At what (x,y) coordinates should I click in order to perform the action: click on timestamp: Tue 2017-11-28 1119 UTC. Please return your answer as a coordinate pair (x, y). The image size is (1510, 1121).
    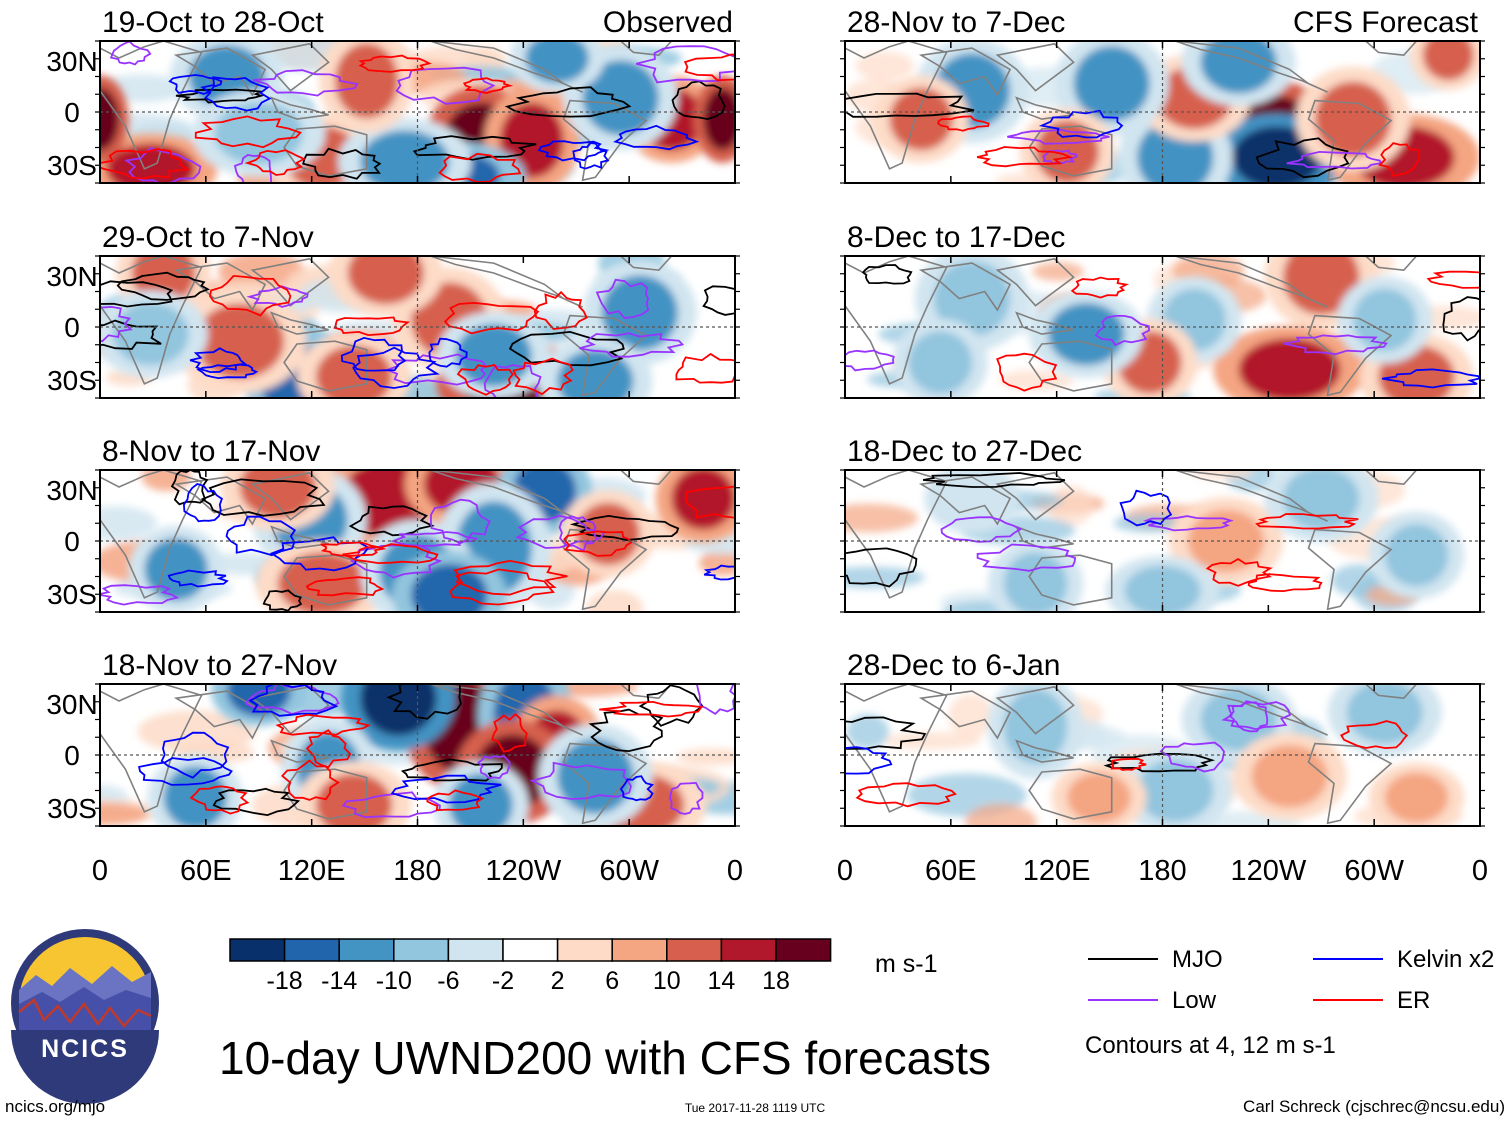
    Looking at the image, I should click on (755, 1108).